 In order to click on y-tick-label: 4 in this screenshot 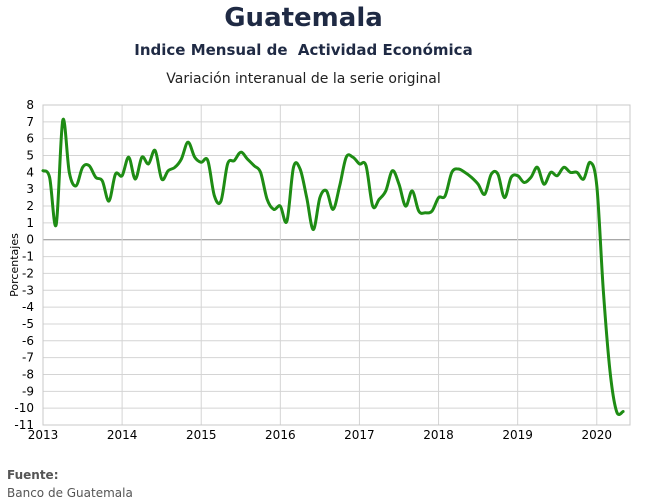, I will do `click(30, 172)`.